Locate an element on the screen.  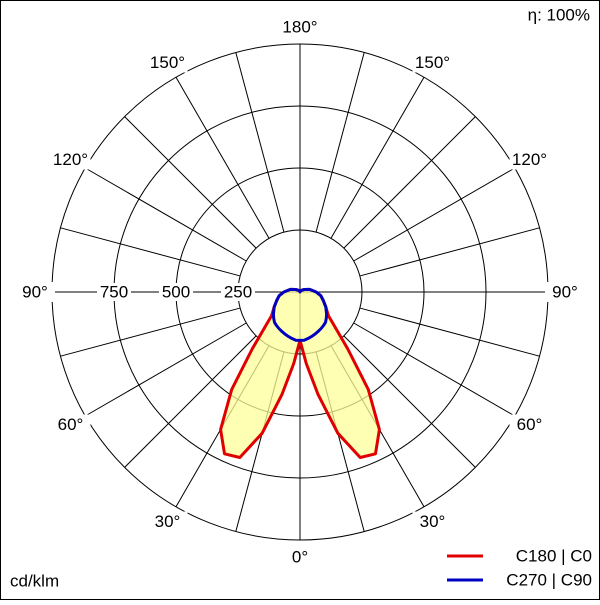
intensity-curve is located at coordinates (300, 314).